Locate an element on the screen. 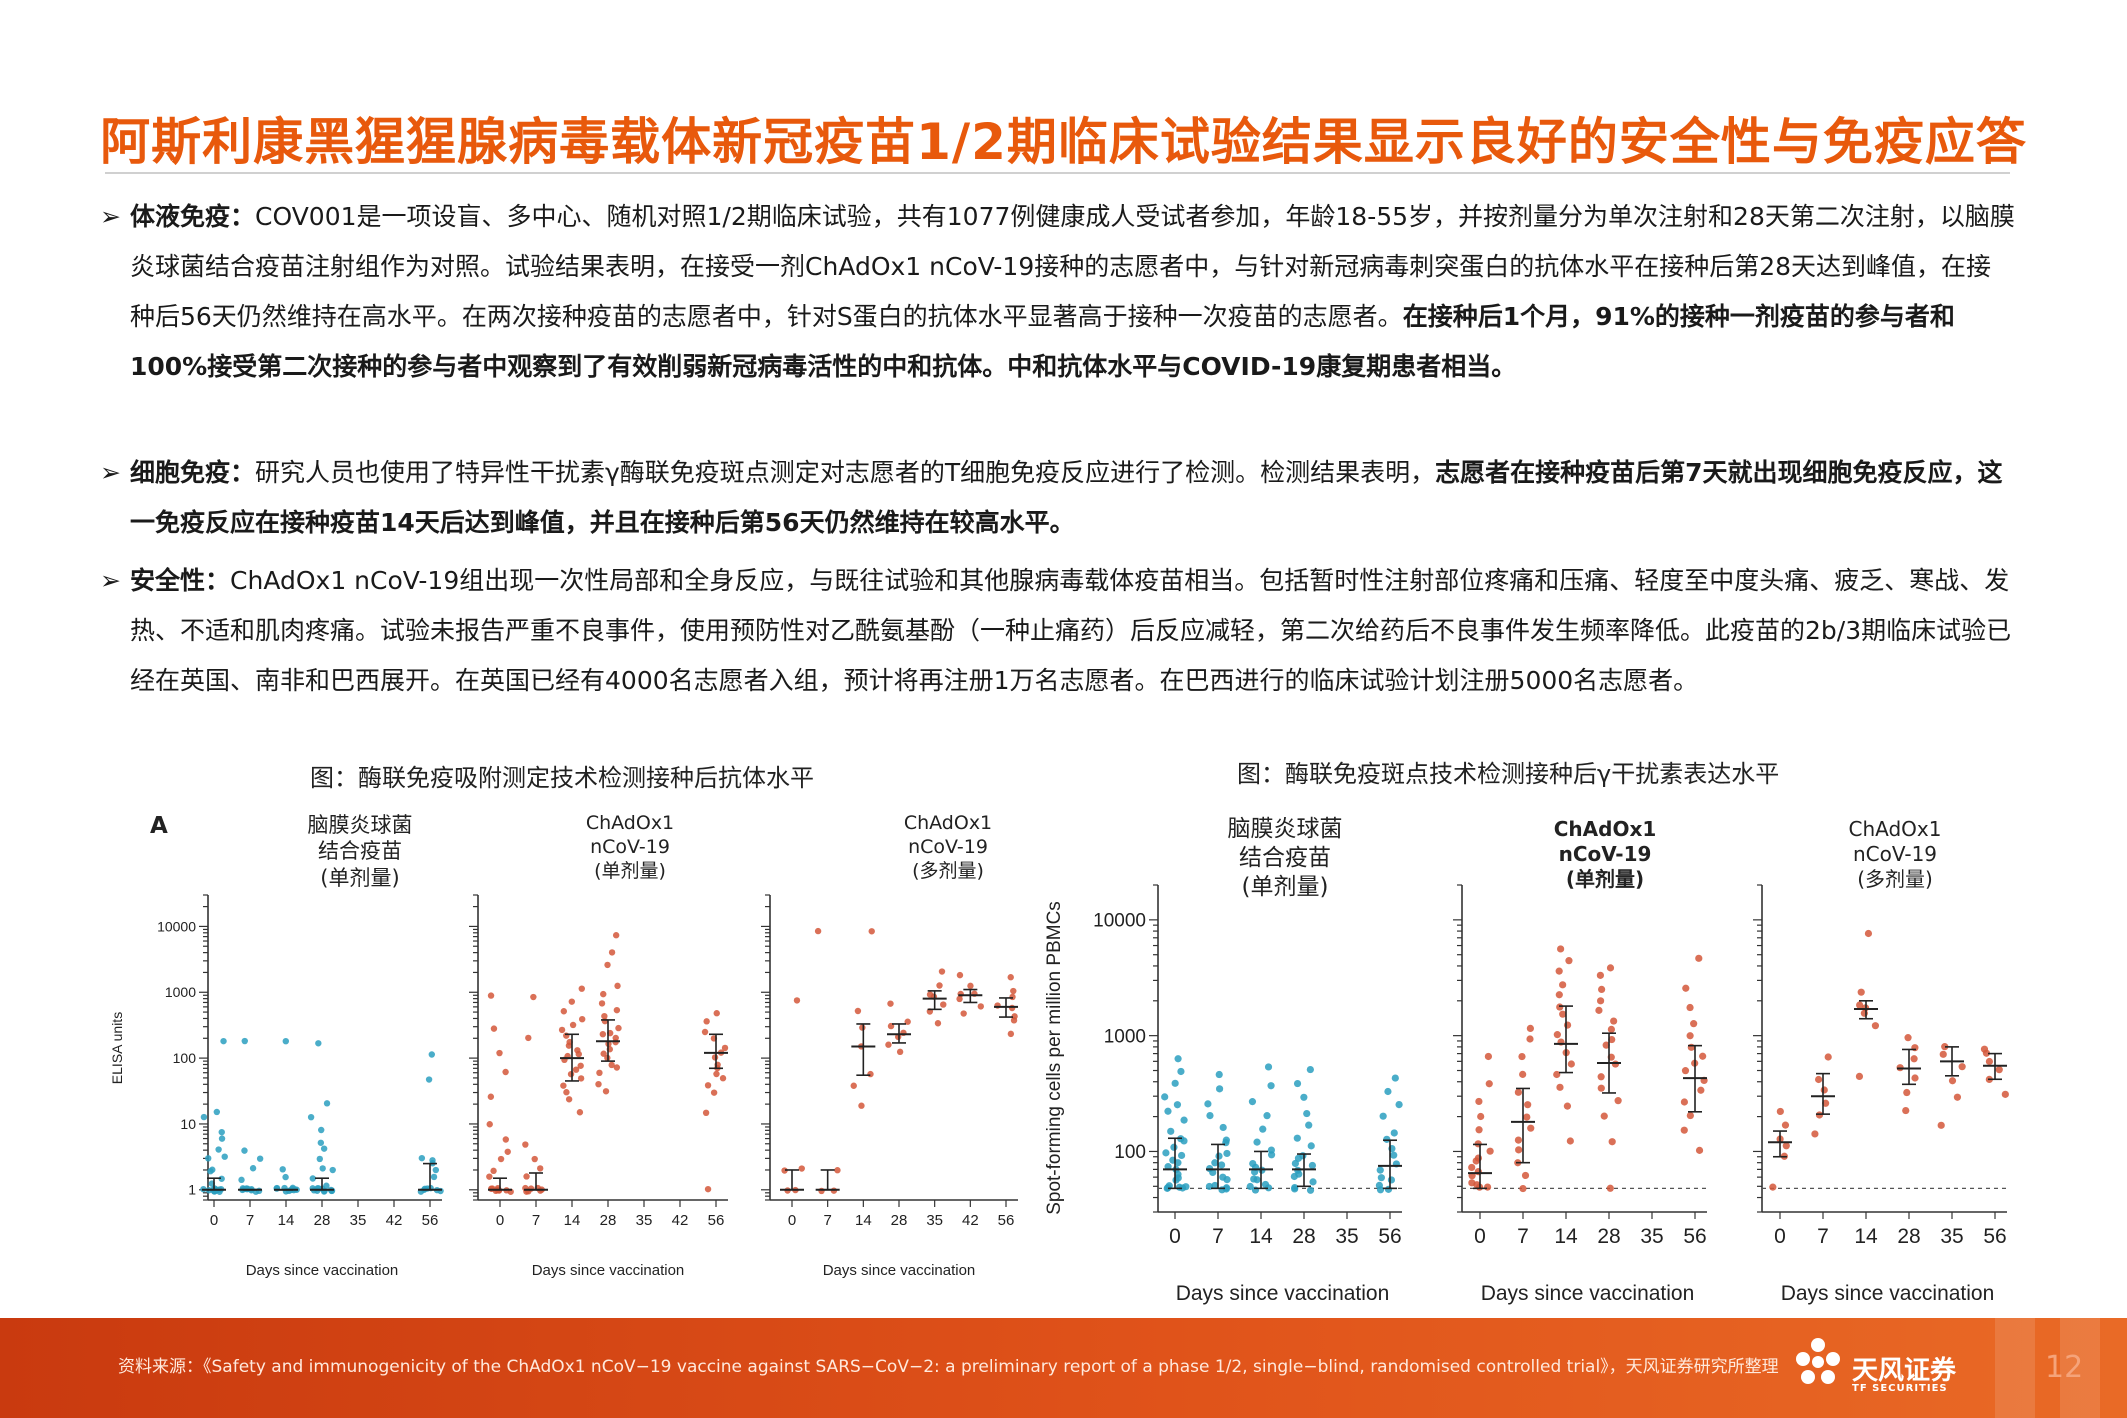 Image resolution: width=2127 pixels, height=1418 pixels. chart-1-title: 脑膜炎球菌 结合疫苗 (单剂量) is located at coordinates (360, 851).